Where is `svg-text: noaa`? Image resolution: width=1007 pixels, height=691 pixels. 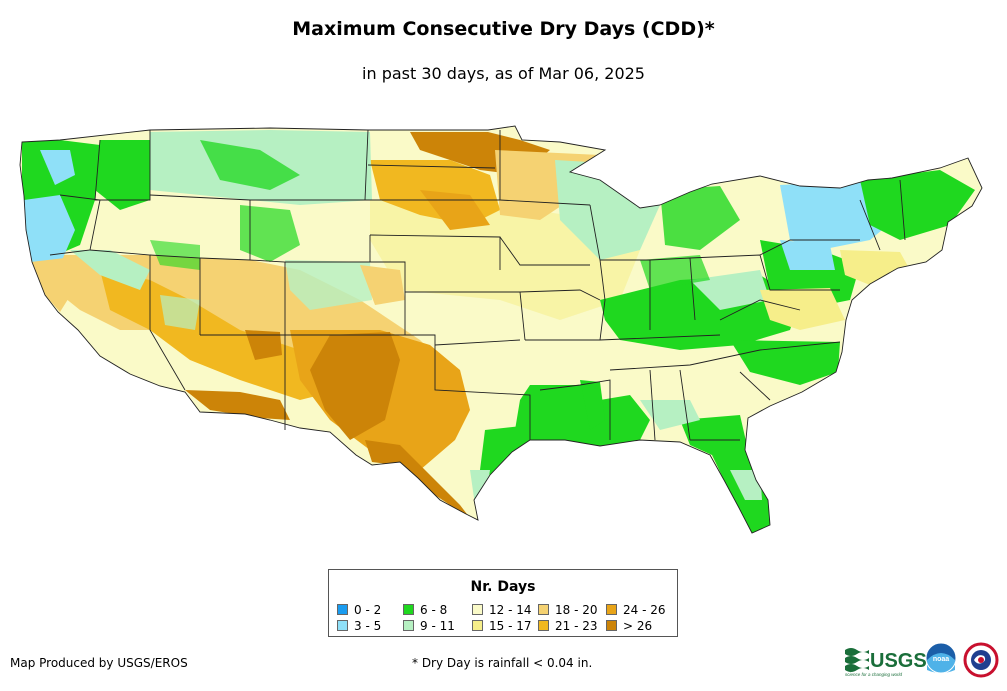 svg-text: noaa is located at coordinates (941, 659).